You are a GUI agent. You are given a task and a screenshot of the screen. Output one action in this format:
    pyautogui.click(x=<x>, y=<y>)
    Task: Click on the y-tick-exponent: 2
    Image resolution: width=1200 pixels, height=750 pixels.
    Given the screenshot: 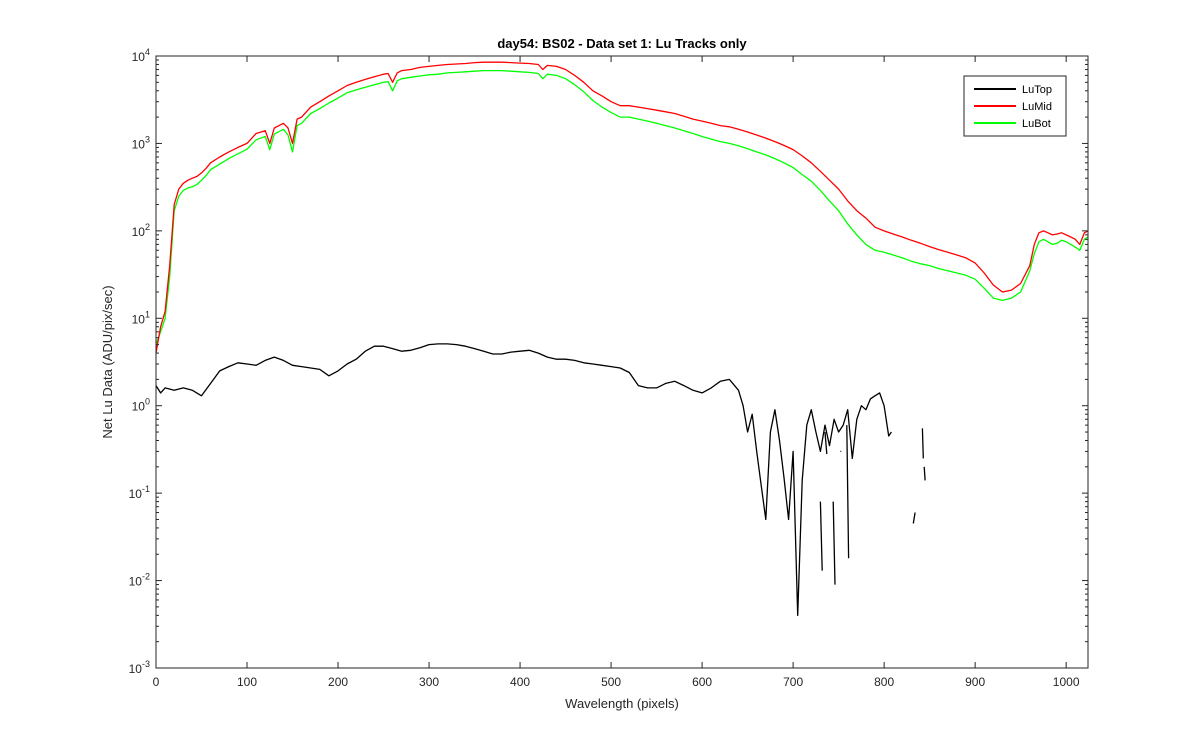 What is the action you would take?
    pyautogui.click(x=147, y=227)
    